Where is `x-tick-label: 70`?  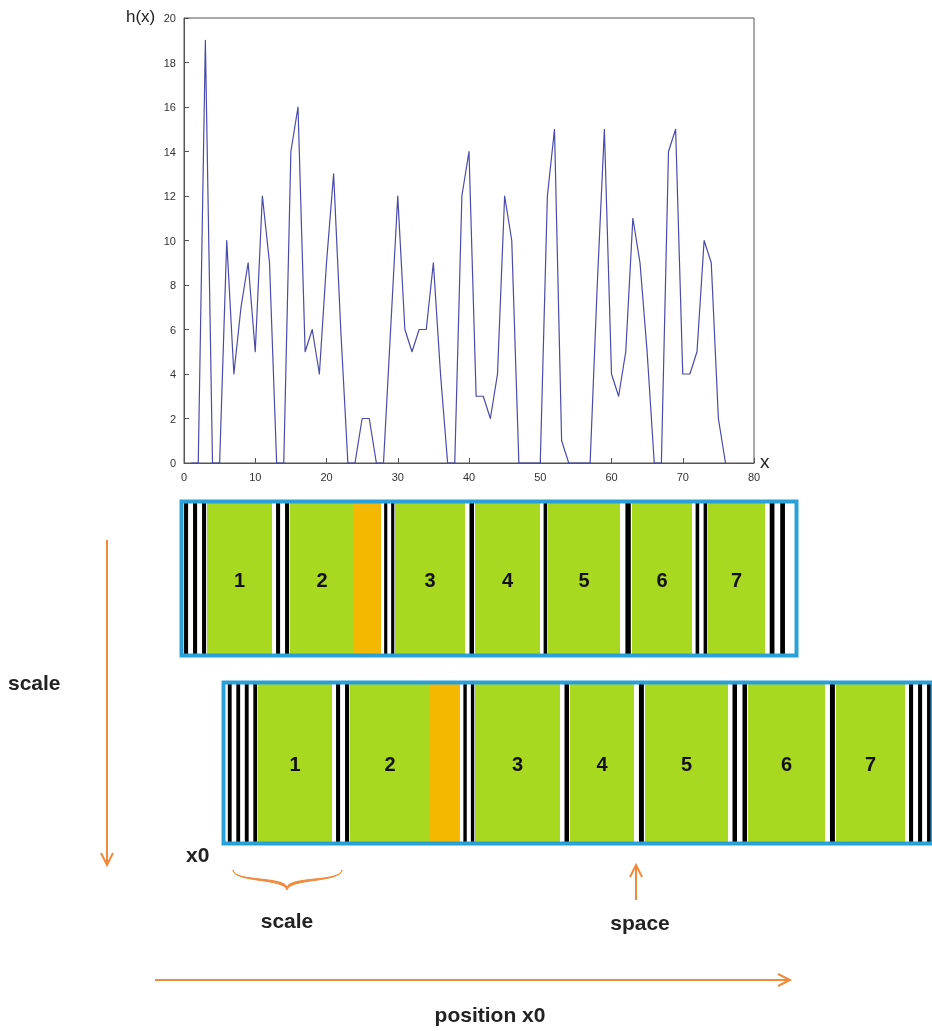 x-tick-label: 70 is located at coordinates (682, 476).